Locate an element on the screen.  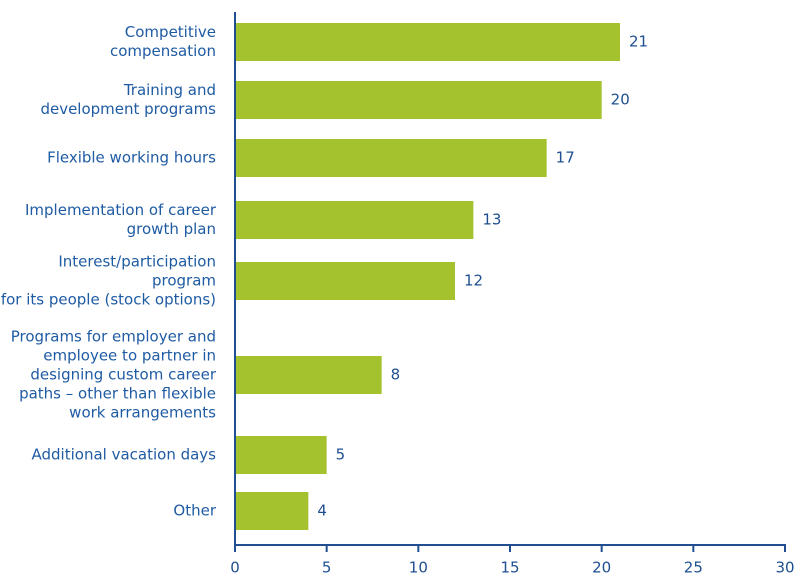
value-label: 8 is located at coordinates (396, 375).